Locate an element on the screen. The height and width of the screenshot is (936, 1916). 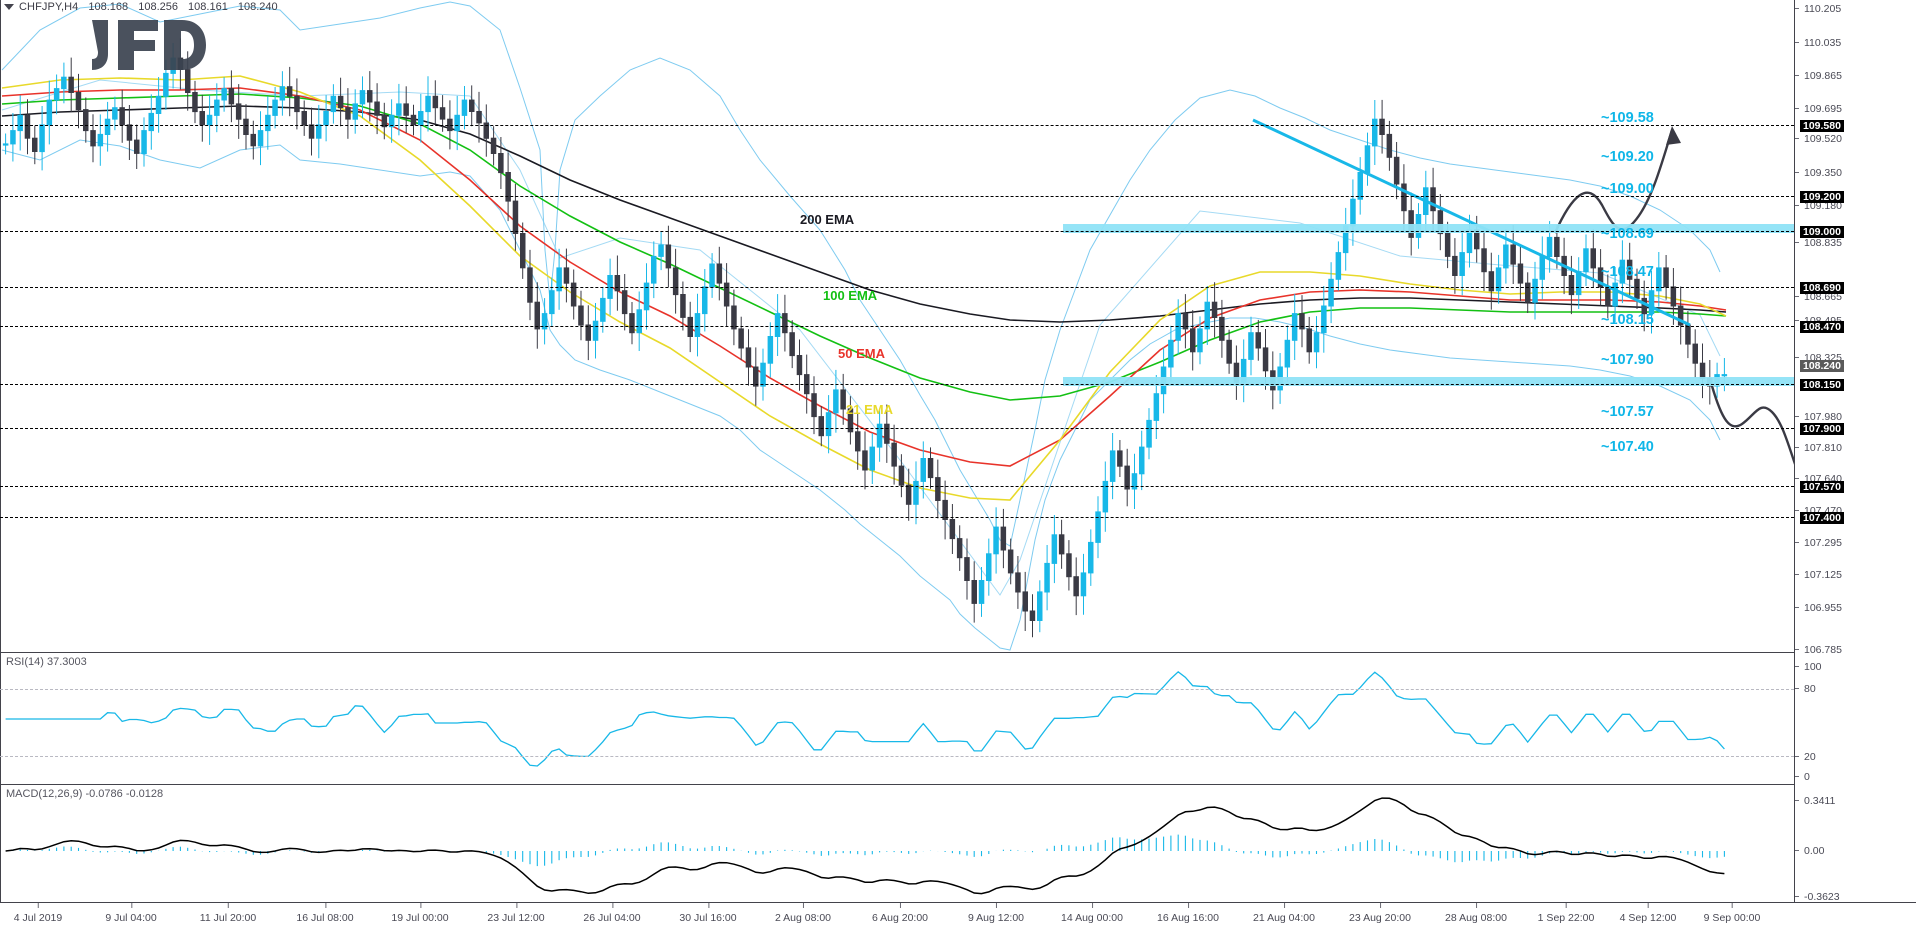
macd-left-border is located at coordinates (0, 843).